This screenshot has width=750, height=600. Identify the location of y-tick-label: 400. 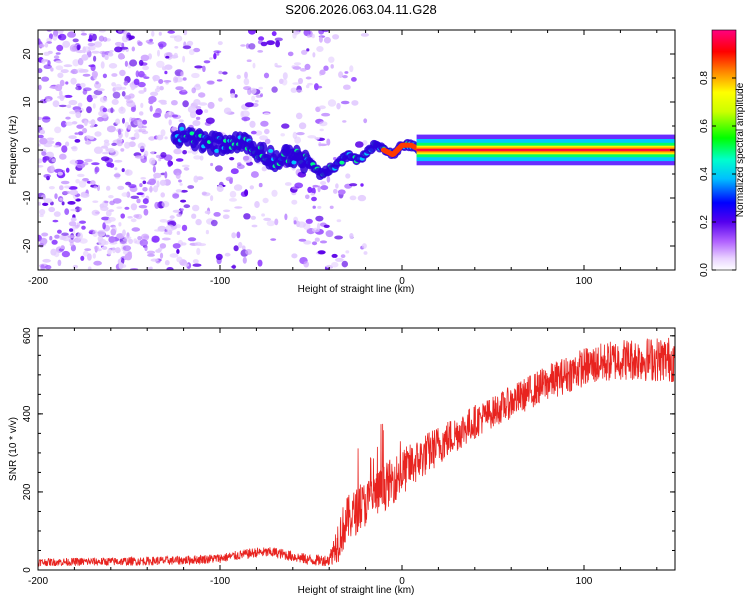
(27, 413).